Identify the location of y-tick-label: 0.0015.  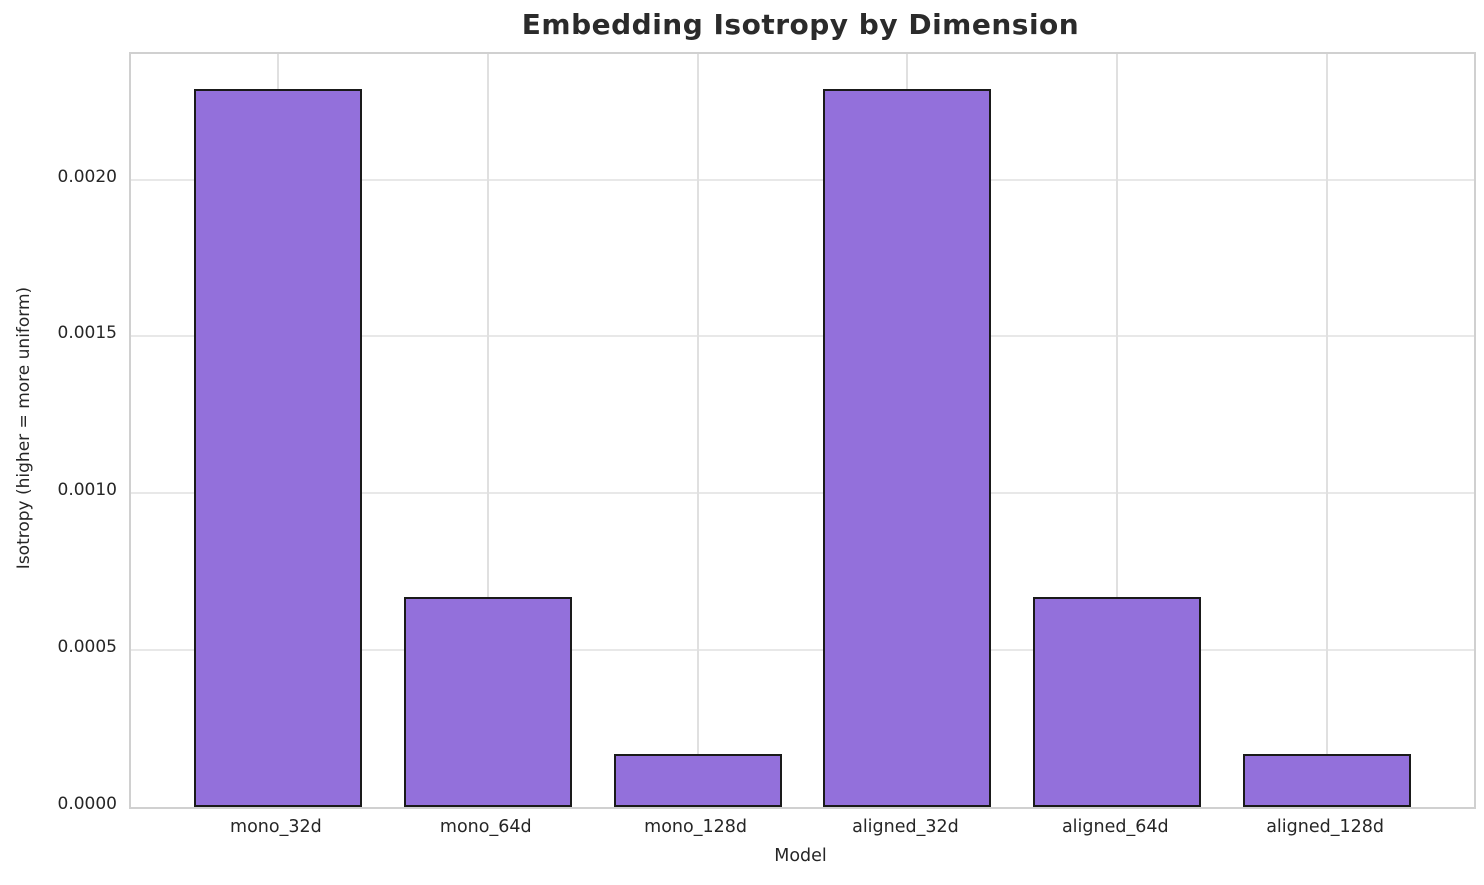
(87, 333).